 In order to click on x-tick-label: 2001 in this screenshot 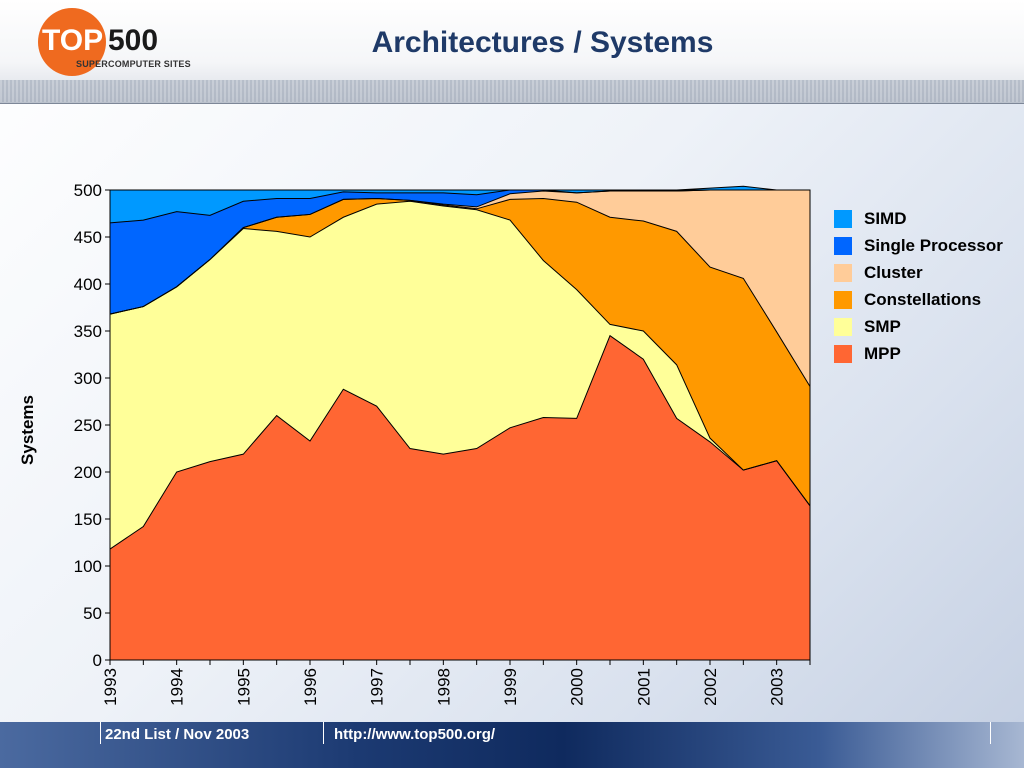, I will do `click(643, 687)`.